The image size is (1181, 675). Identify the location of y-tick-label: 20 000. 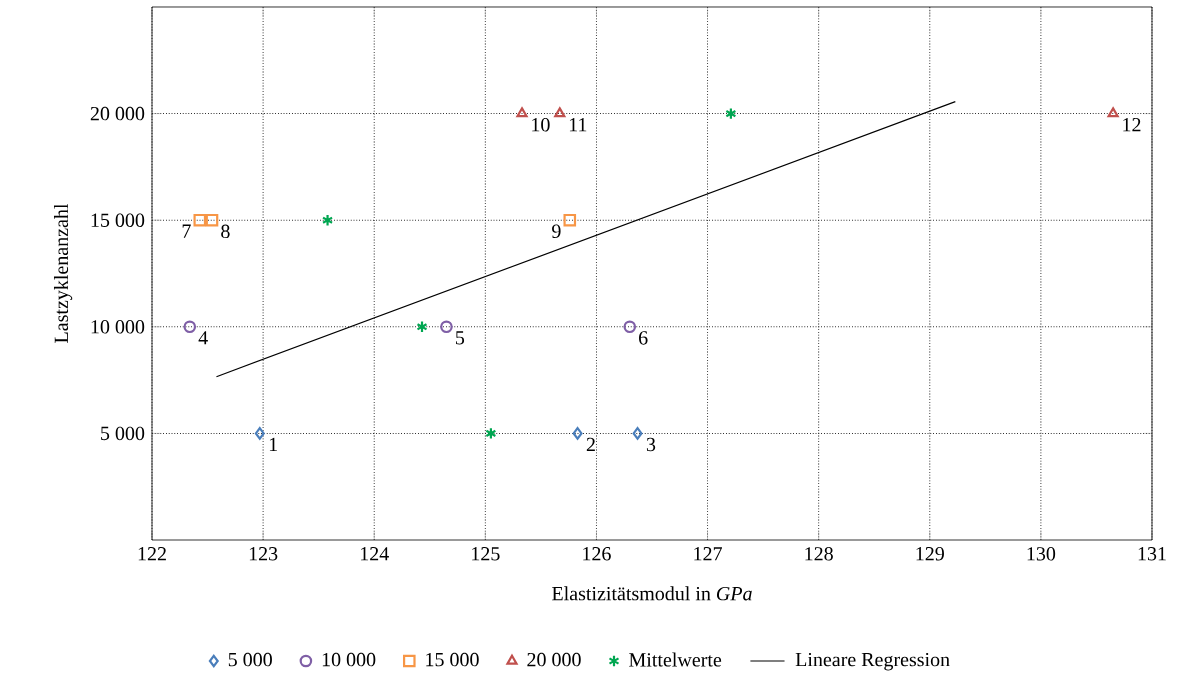
(117, 113).